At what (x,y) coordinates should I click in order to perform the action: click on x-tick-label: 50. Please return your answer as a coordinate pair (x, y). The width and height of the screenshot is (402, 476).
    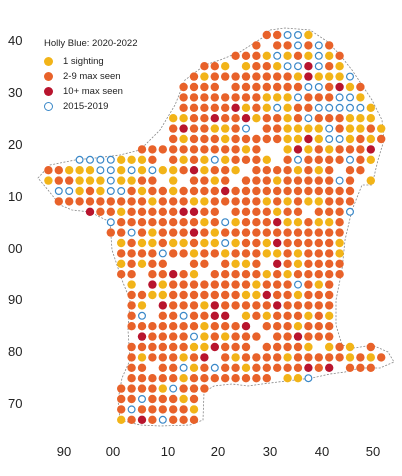
    Looking at the image, I should click on (373, 451).